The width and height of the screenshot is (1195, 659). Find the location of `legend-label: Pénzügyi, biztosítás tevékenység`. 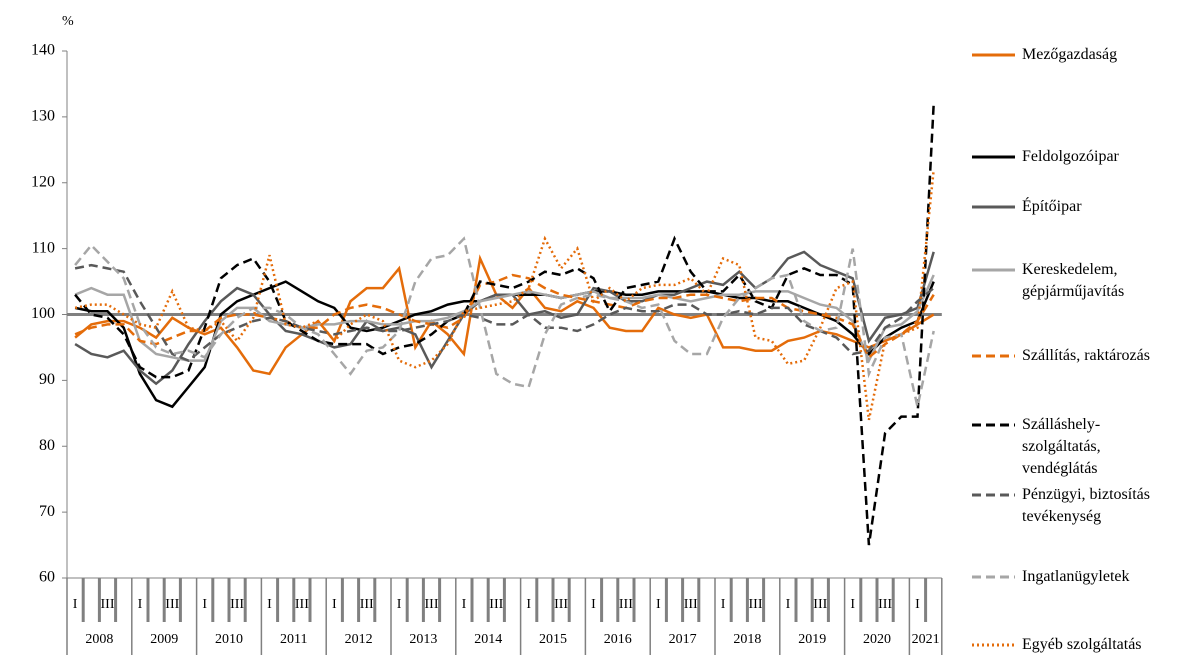

legend-label: Pénzügyi, biztosítás tevékenység is located at coordinates (1086, 505).